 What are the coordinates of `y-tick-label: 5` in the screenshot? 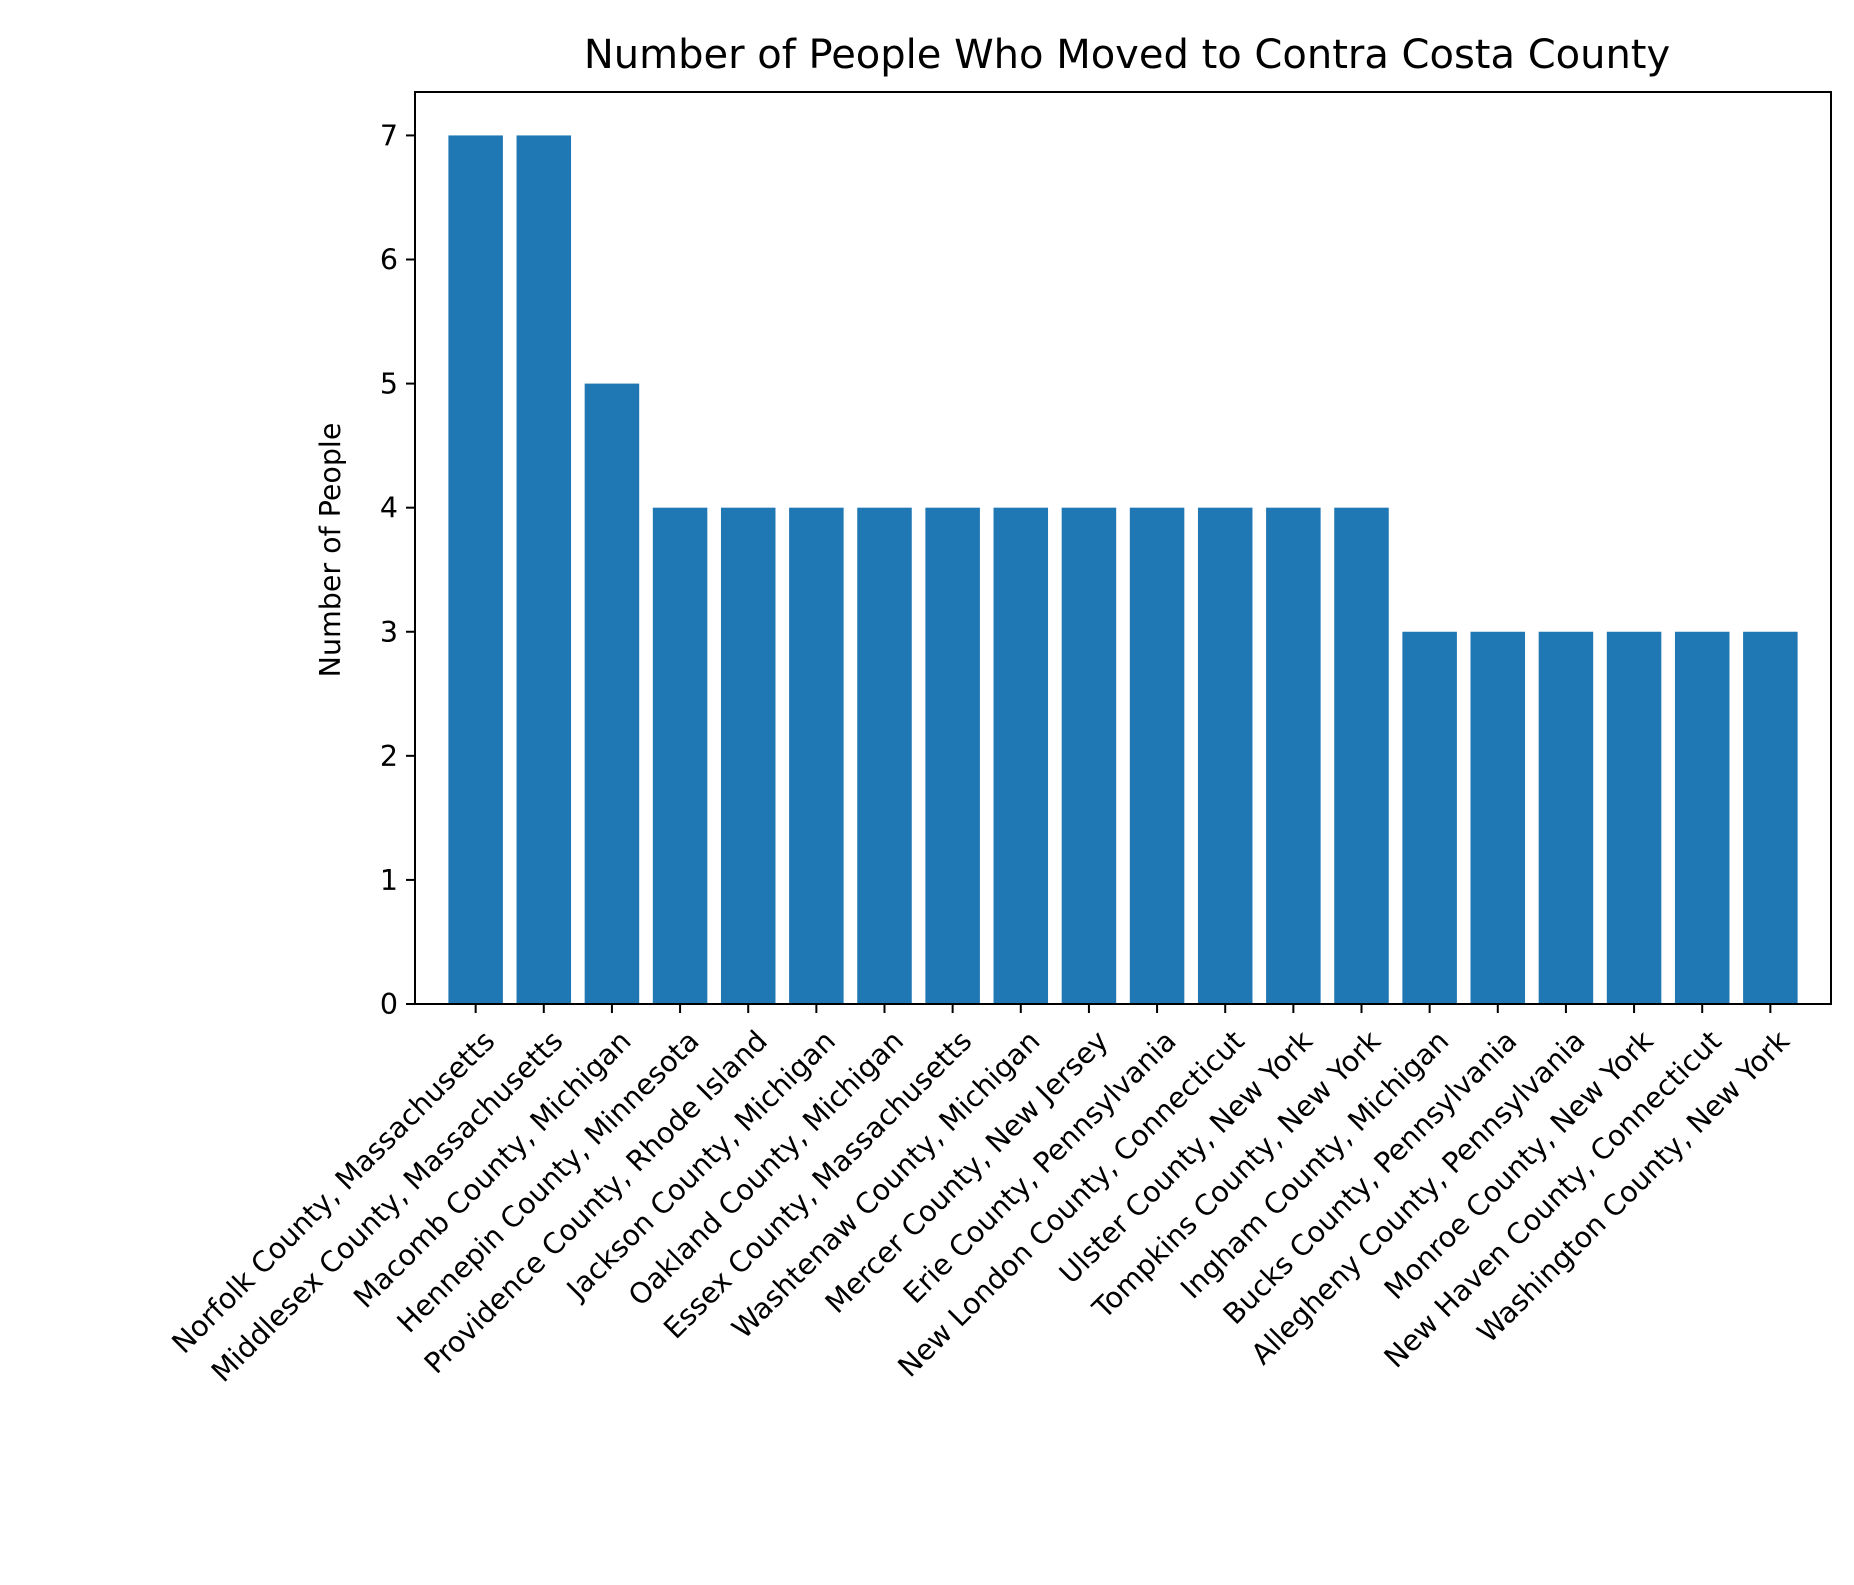 It's located at (389, 384).